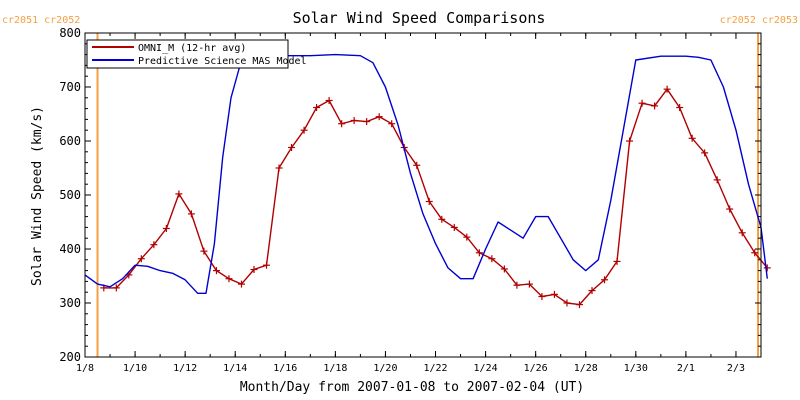  Describe the element at coordinates (536, 368) in the screenshot. I see `x-tick-label: 1/26` at that location.